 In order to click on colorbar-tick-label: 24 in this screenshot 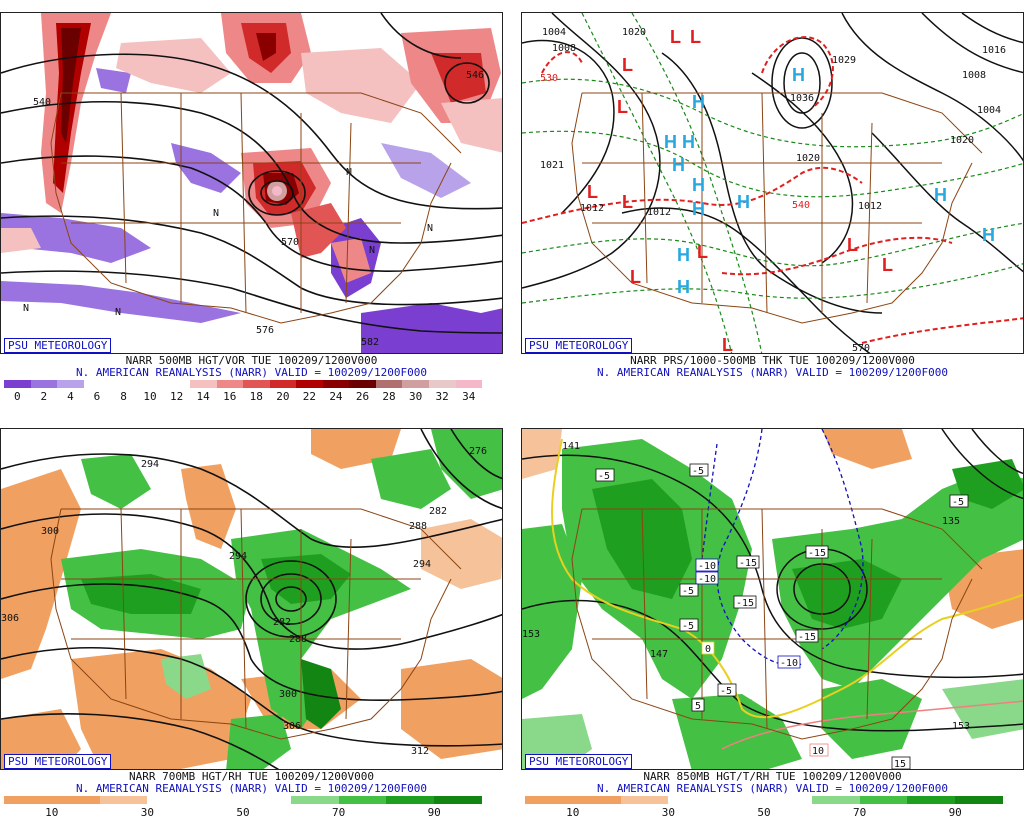, I will do `click(336, 396)`.